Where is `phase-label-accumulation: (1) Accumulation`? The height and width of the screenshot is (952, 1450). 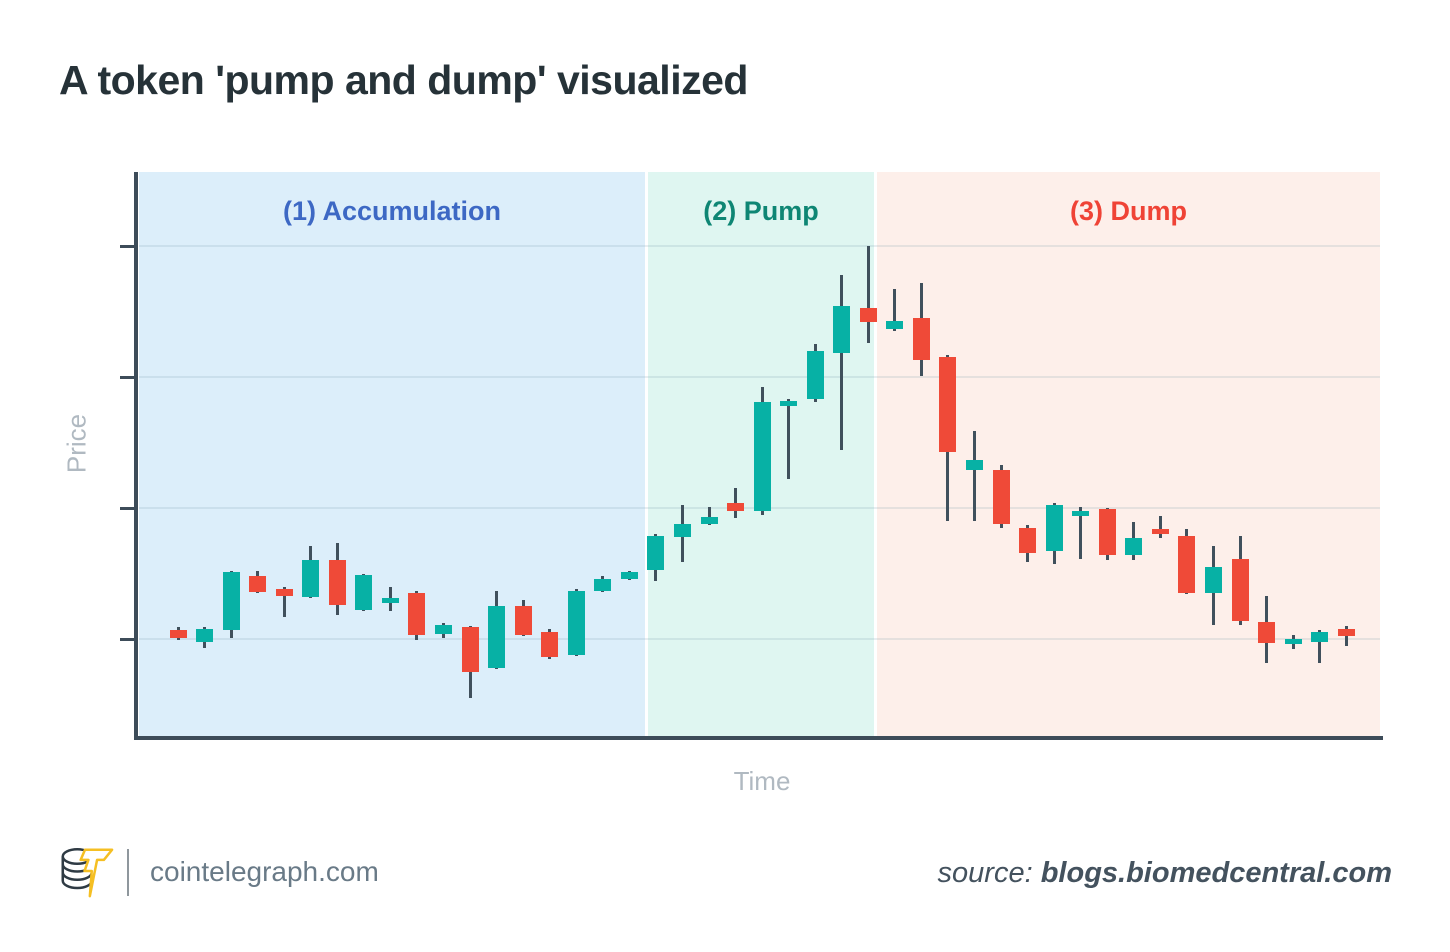 phase-label-accumulation: (1) Accumulation is located at coordinates (392, 211).